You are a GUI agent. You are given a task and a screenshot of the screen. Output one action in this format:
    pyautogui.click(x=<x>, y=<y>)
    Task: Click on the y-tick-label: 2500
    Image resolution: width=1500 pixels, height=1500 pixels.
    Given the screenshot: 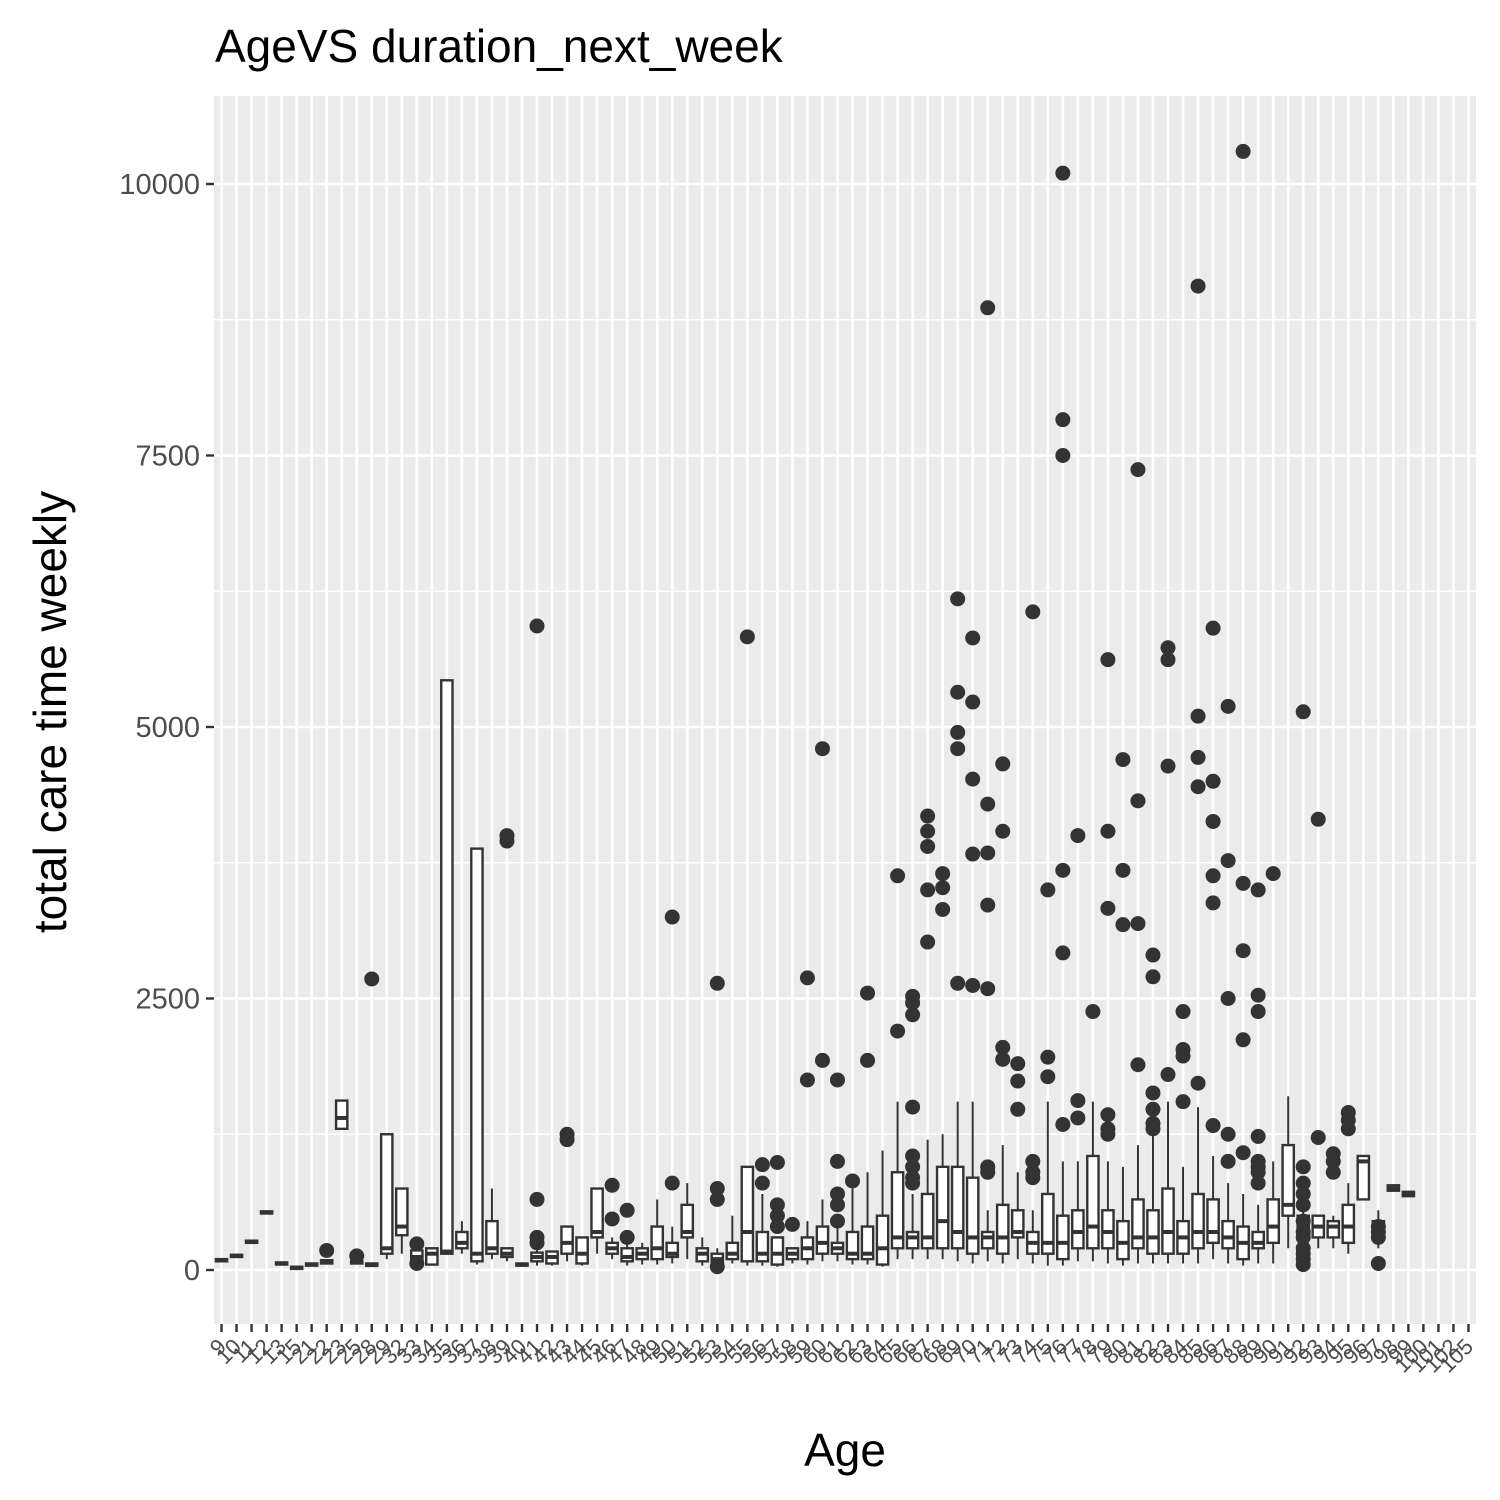 What is the action you would take?
    pyautogui.click(x=167, y=1000)
    